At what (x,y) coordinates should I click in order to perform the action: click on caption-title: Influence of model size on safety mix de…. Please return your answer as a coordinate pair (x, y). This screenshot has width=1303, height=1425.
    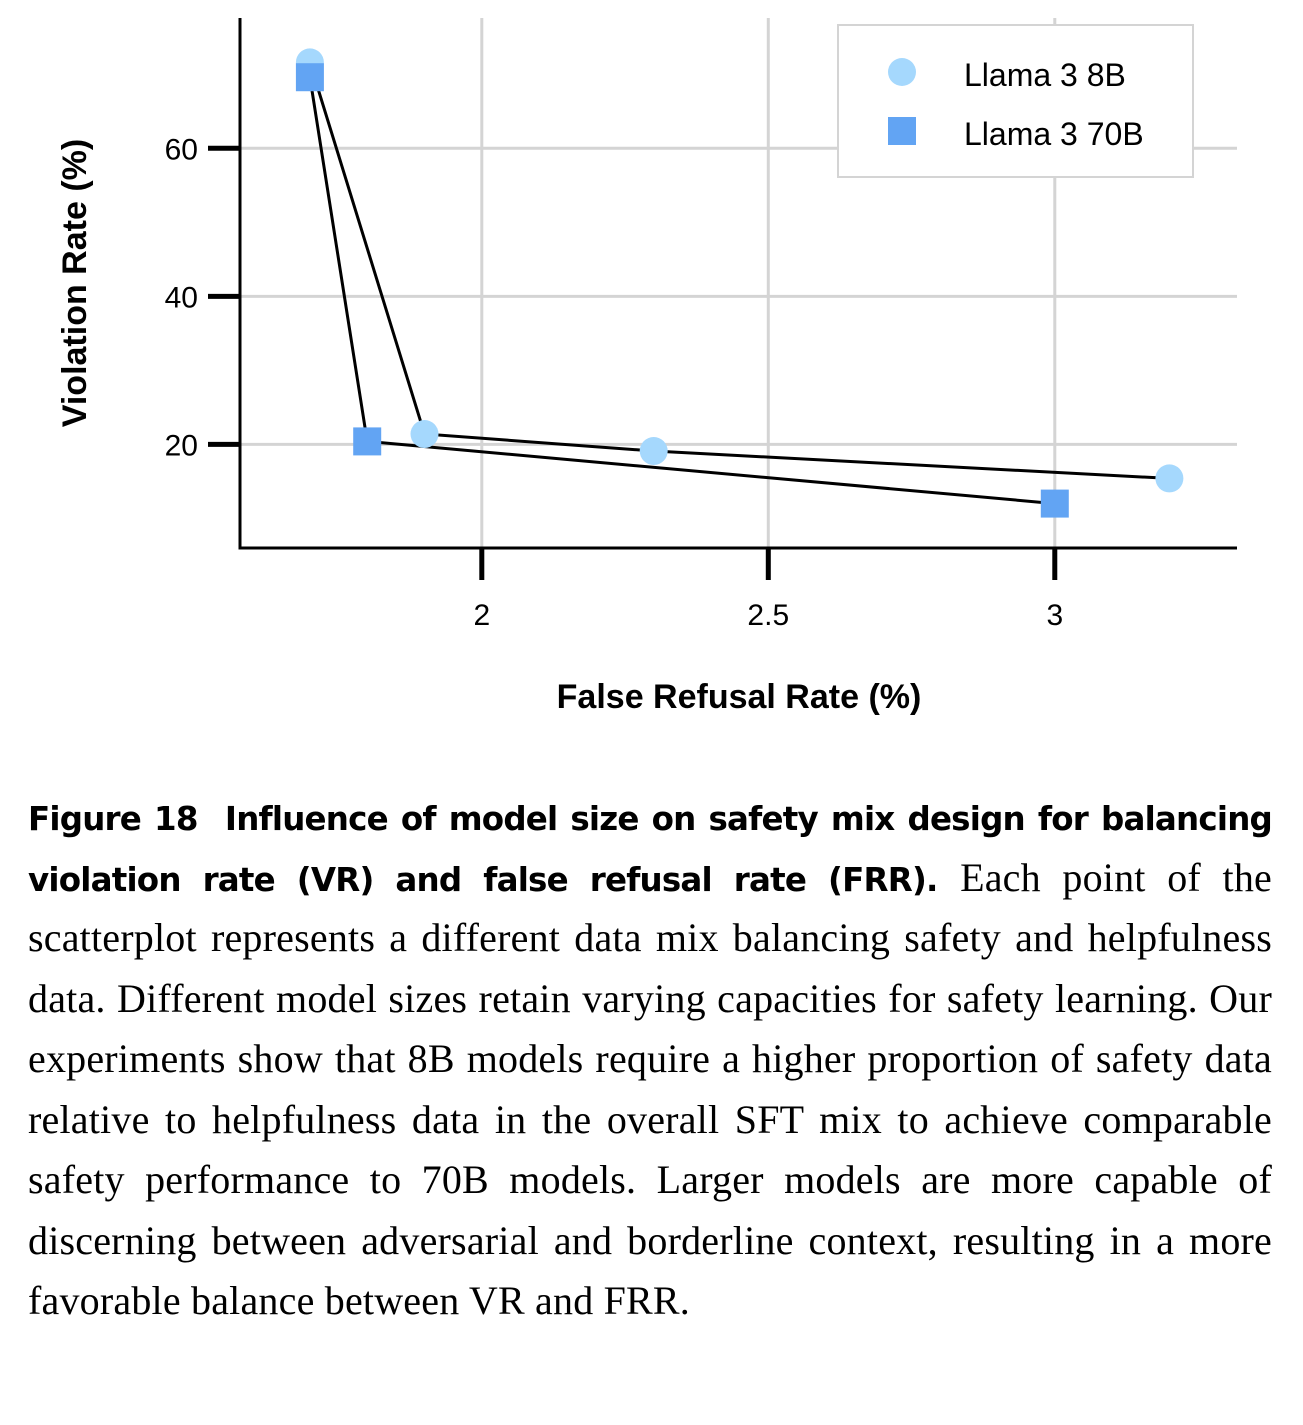
    Looking at the image, I should click on (650, 849).